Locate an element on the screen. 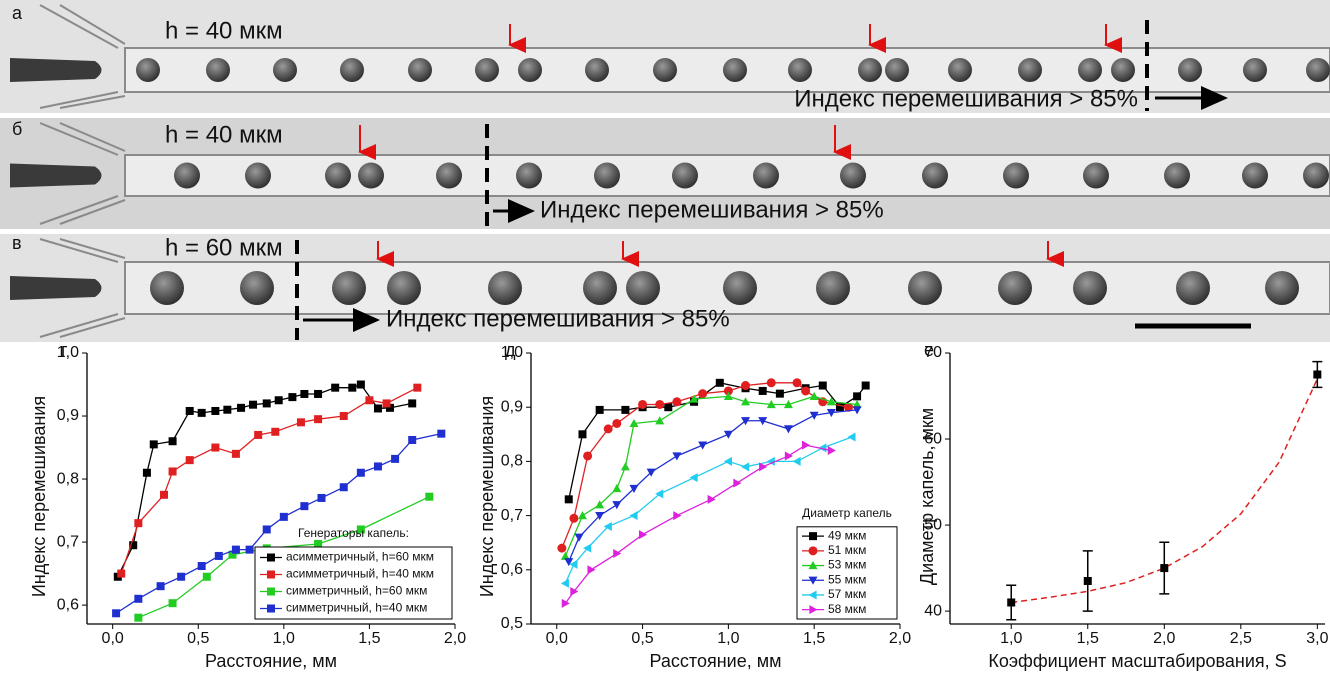 The width and height of the screenshot is (1330, 678). x-tick-label: 0,0 is located at coordinates (557, 638).